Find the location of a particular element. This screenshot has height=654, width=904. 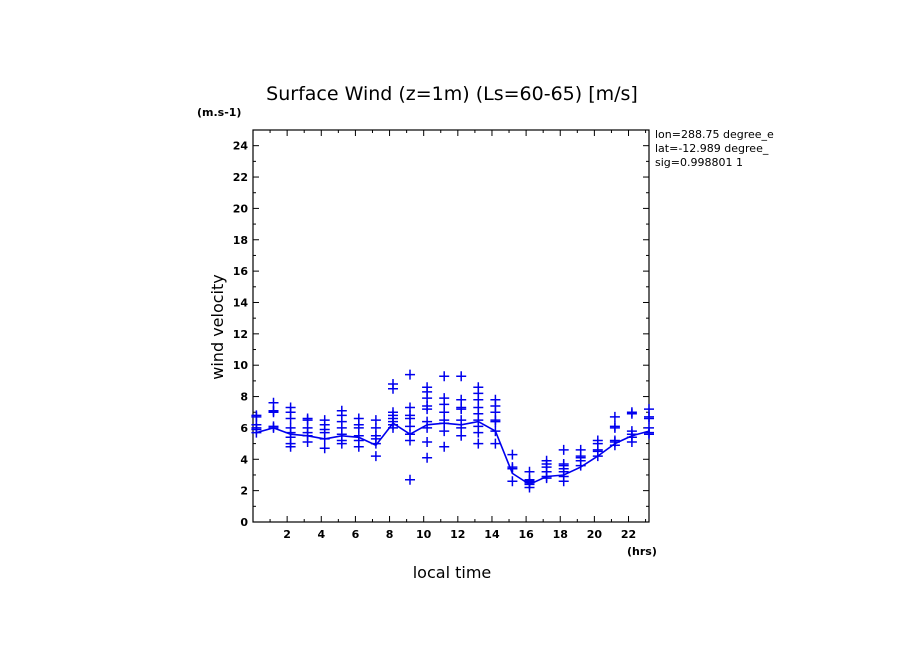

x-tick-label: 18 is located at coordinates (560, 534).